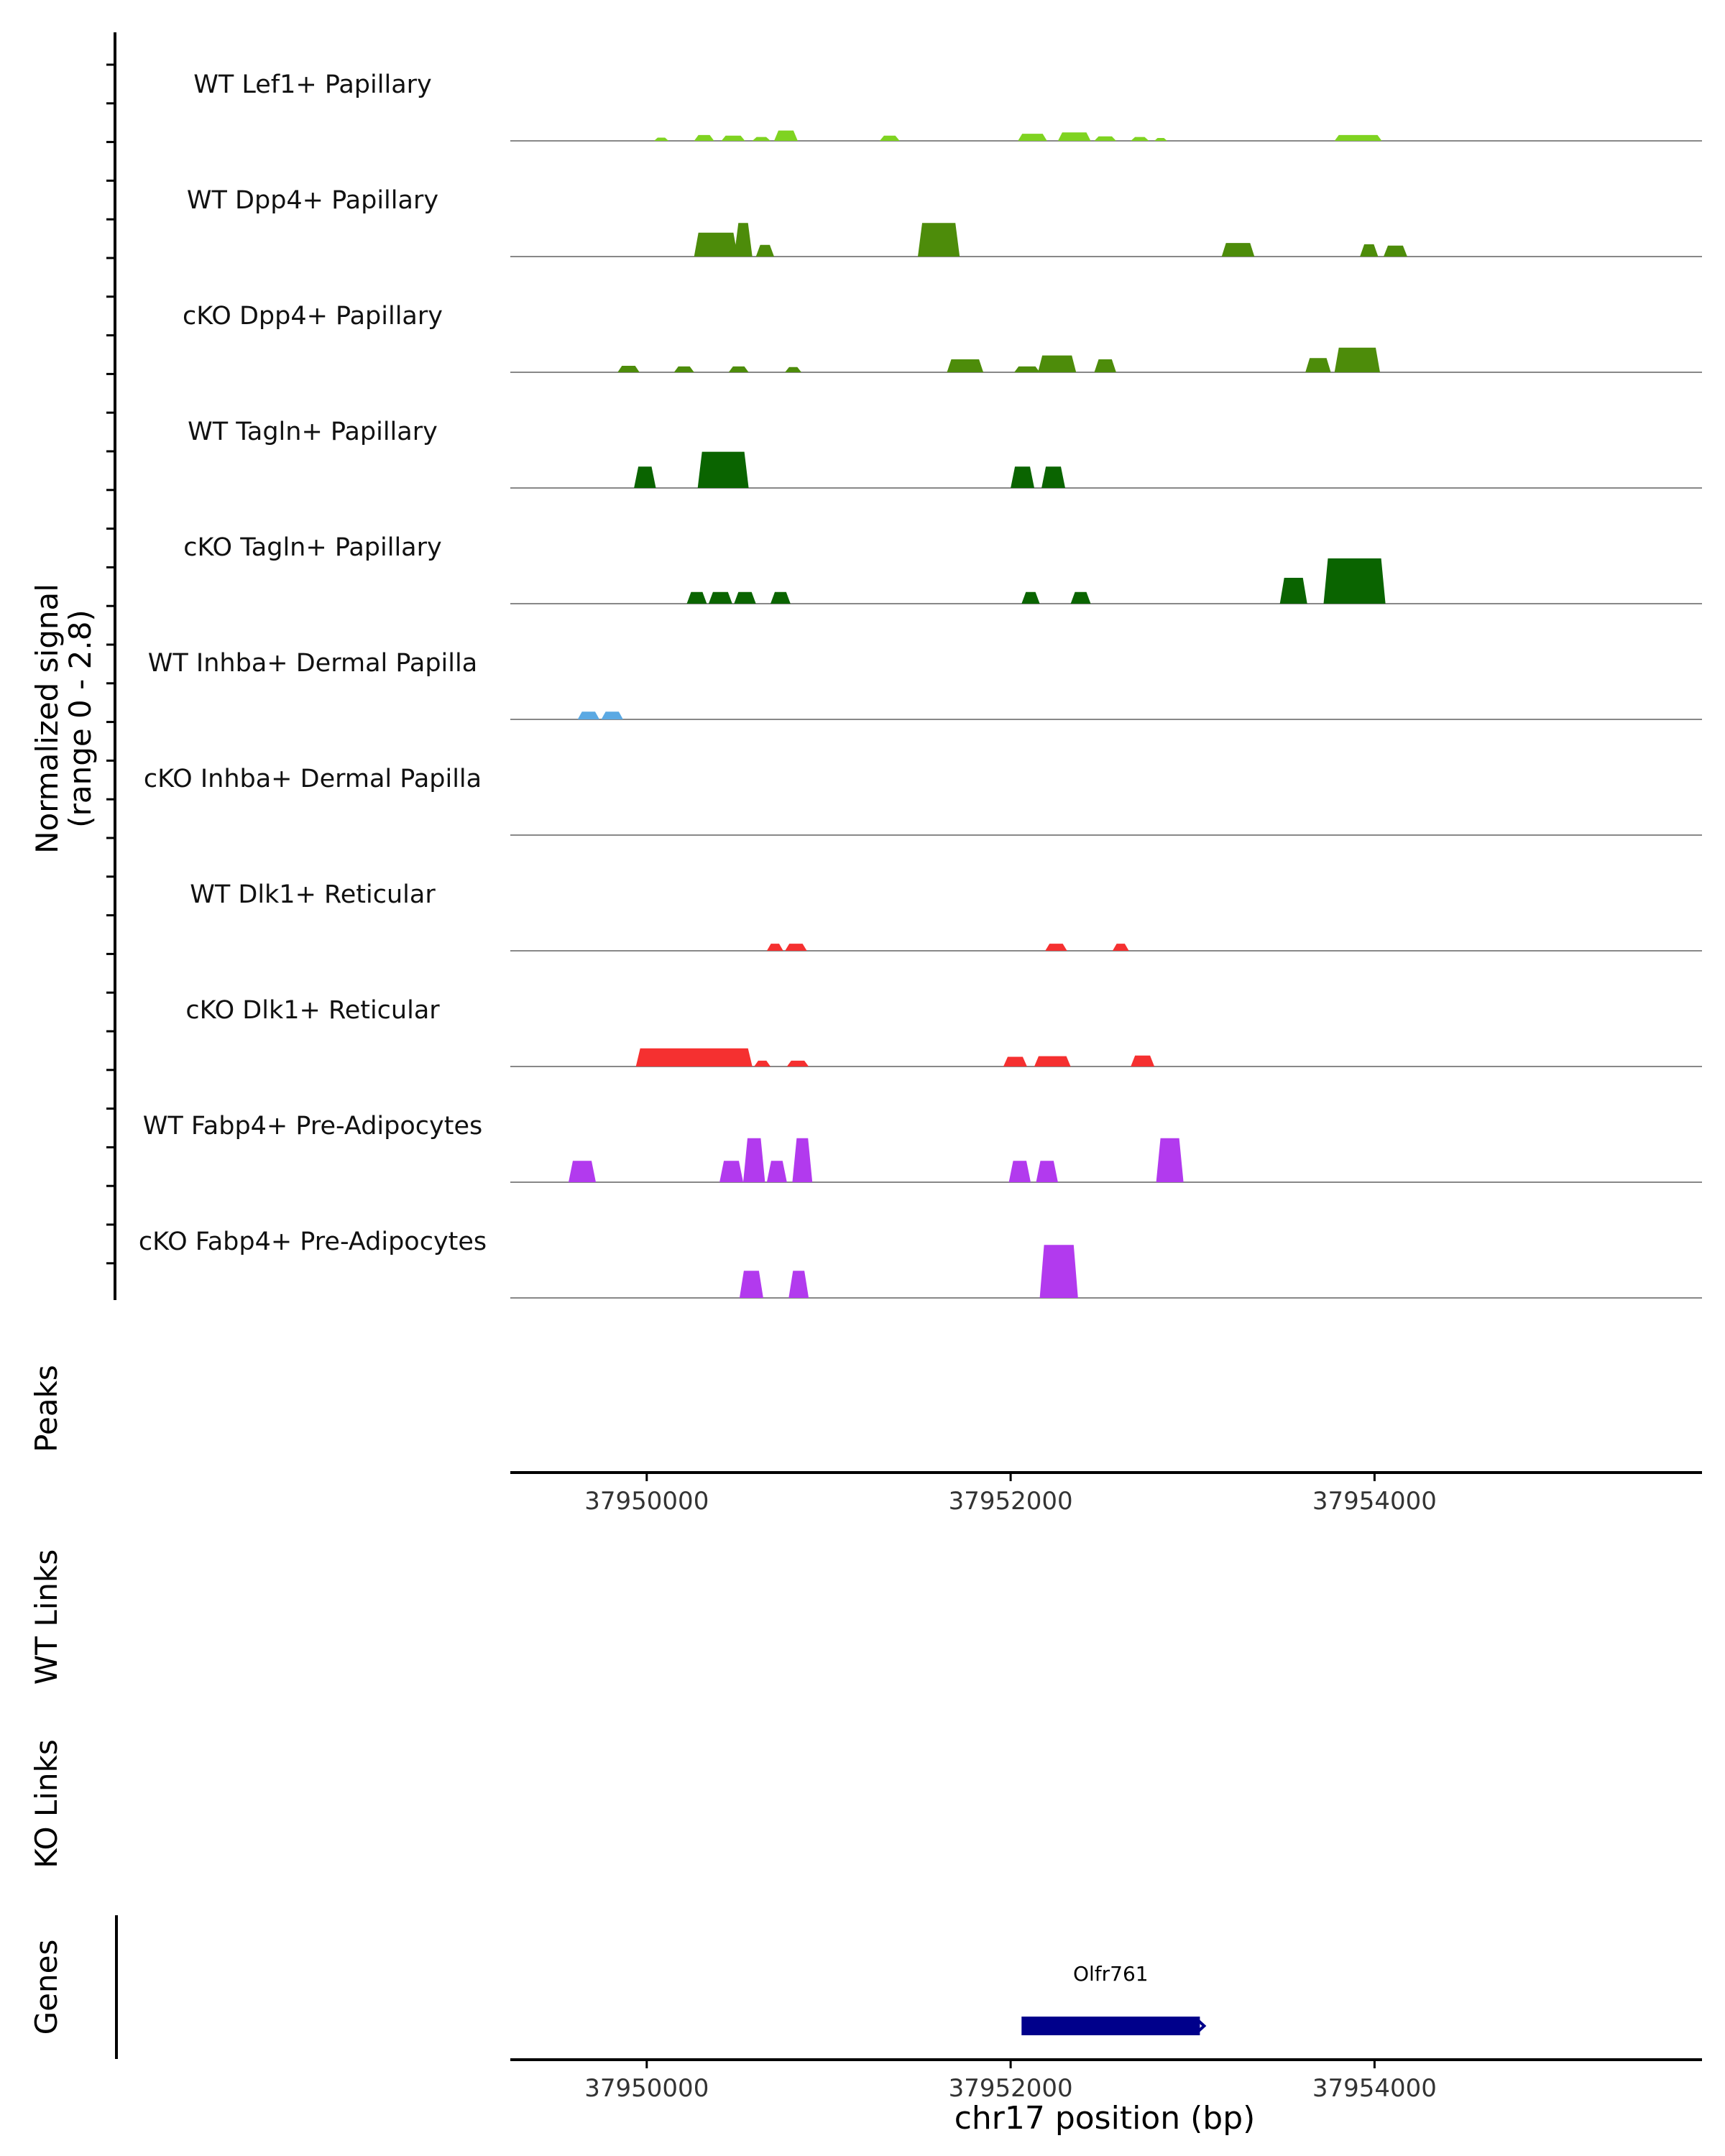 This screenshot has width=1725, height=2156. Describe the element at coordinates (1201, 2026) in the screenshot. I see `gene-strand-arrow` at that location.